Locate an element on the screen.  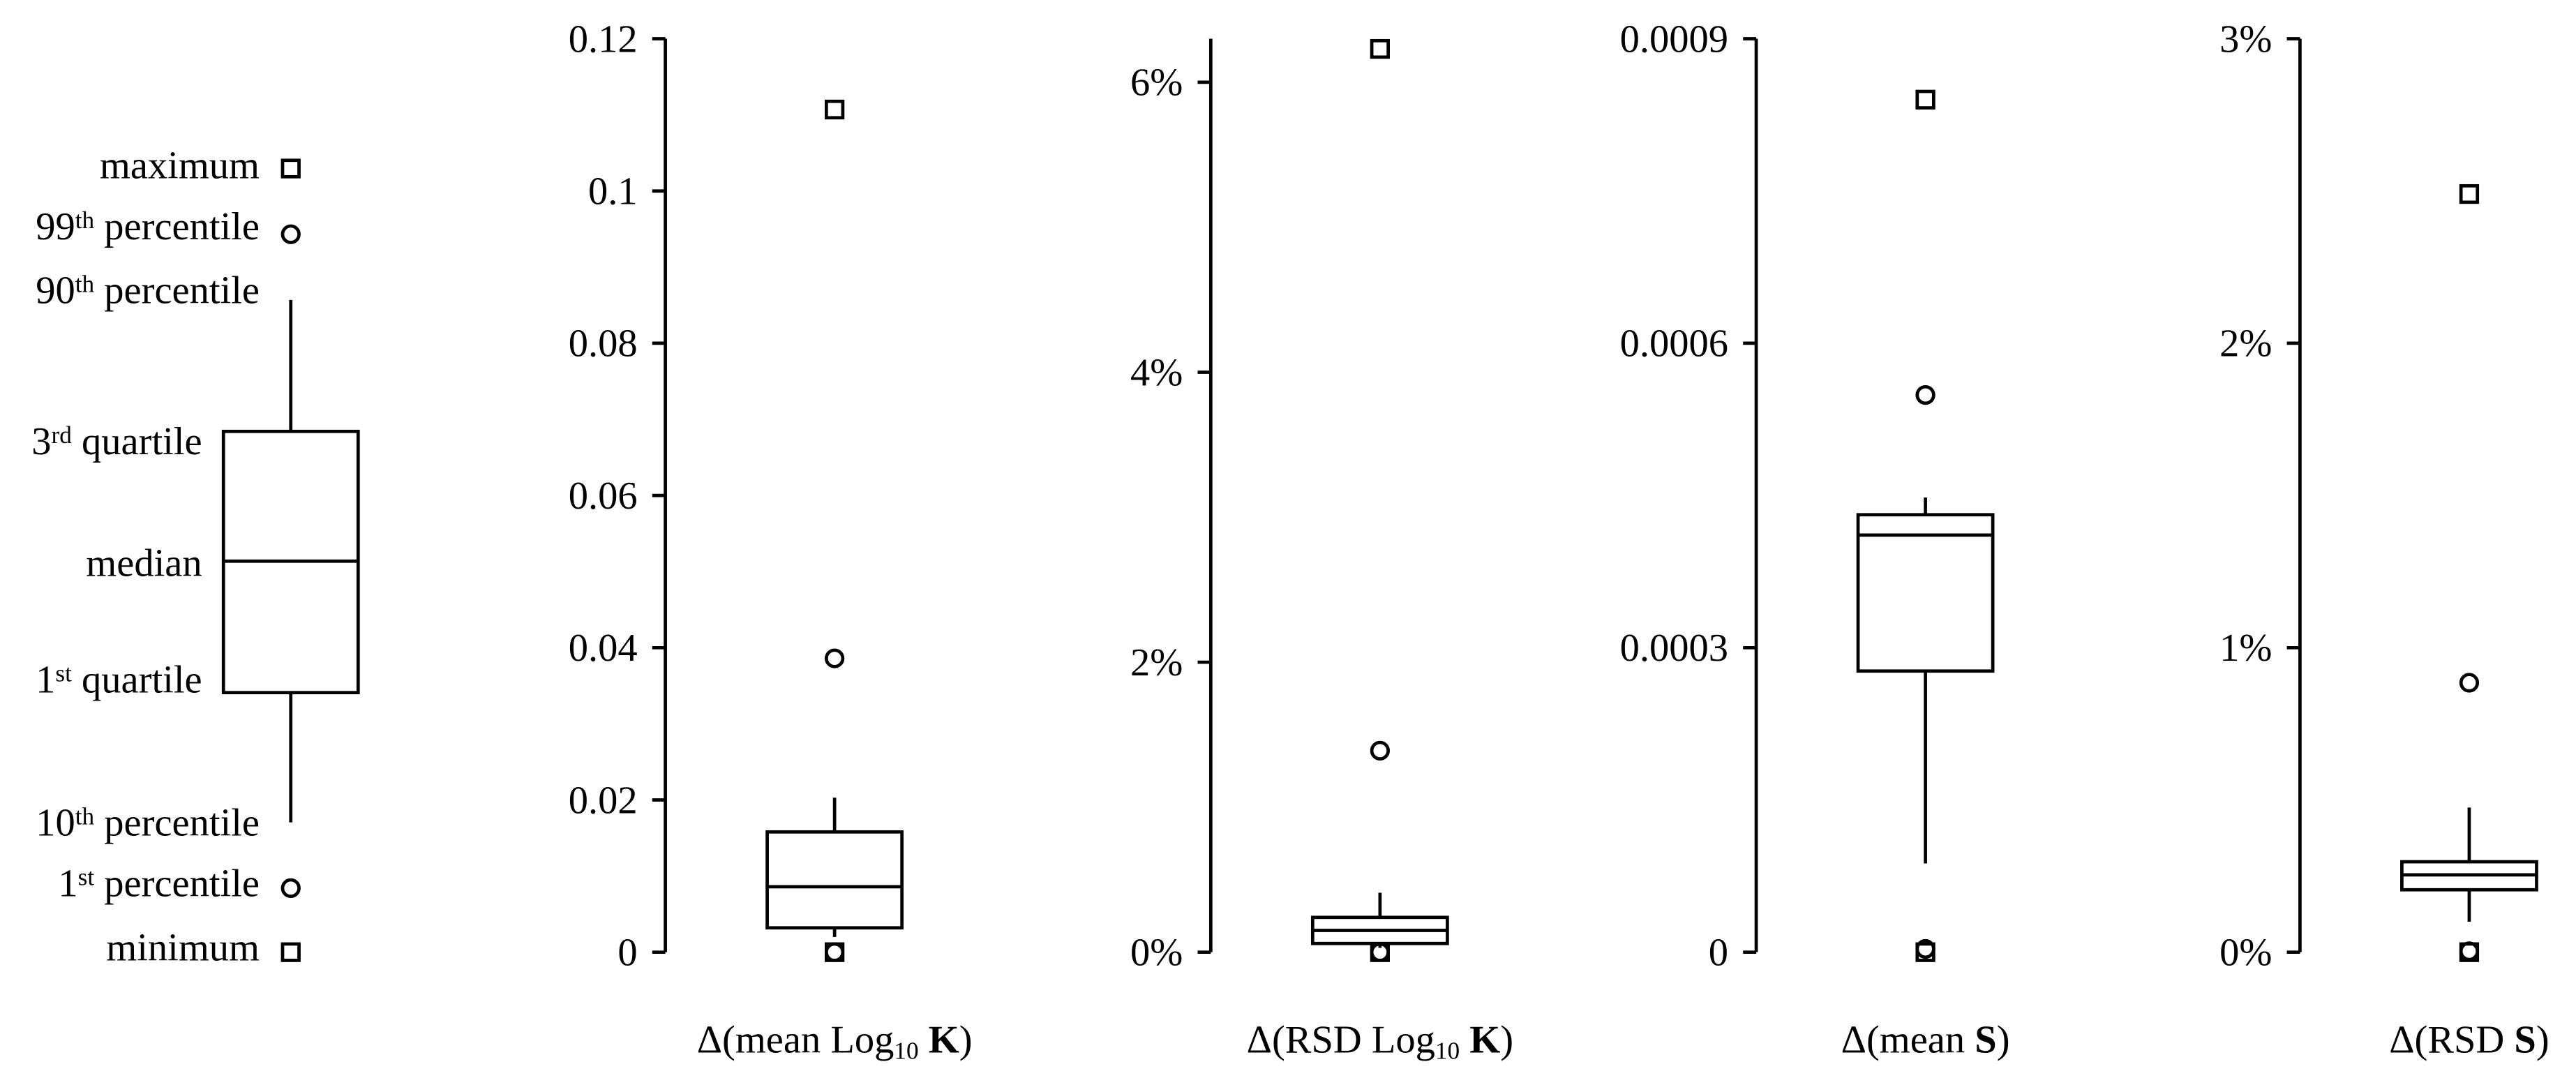
box-key is located at coordinates (290, 560).